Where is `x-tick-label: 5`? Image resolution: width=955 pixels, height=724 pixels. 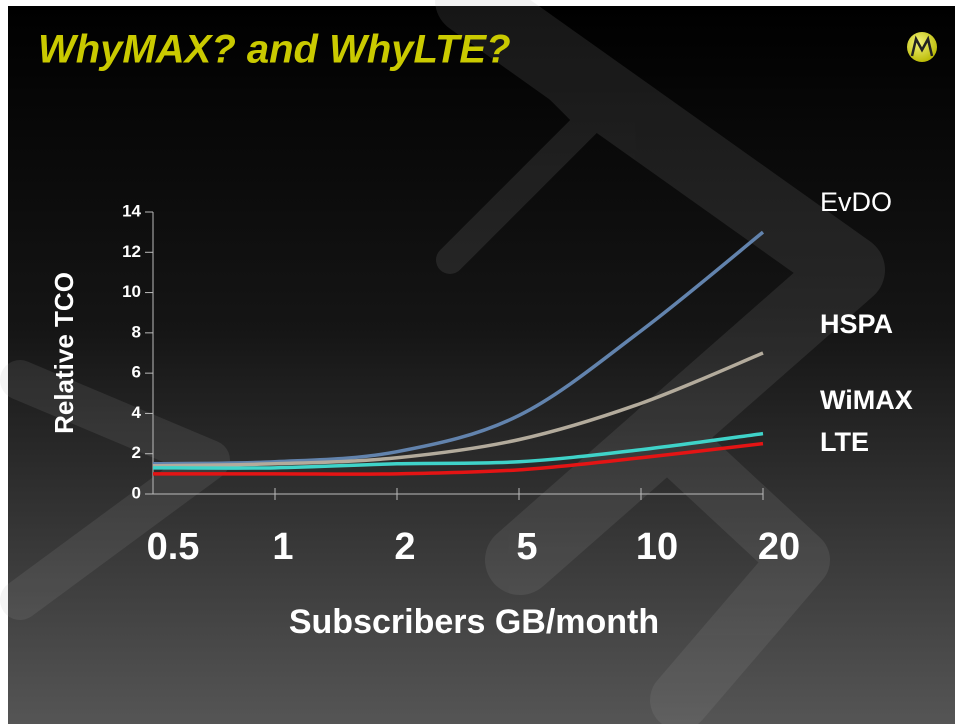
x-tick-label: 5 is located at coordinates (526, 547).